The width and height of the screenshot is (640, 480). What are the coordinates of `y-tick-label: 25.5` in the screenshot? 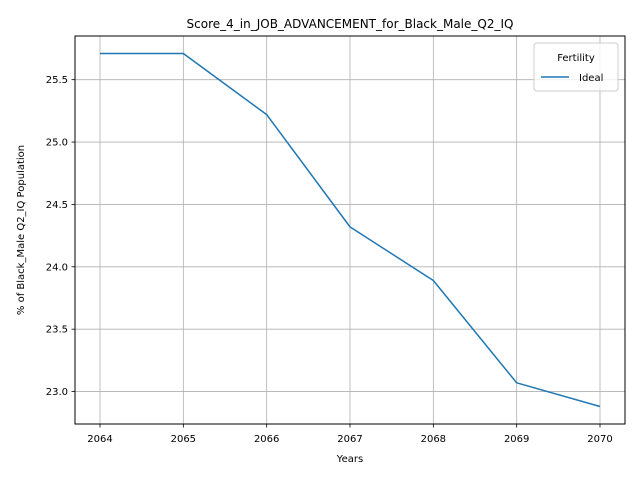 It's located at (57, 80).